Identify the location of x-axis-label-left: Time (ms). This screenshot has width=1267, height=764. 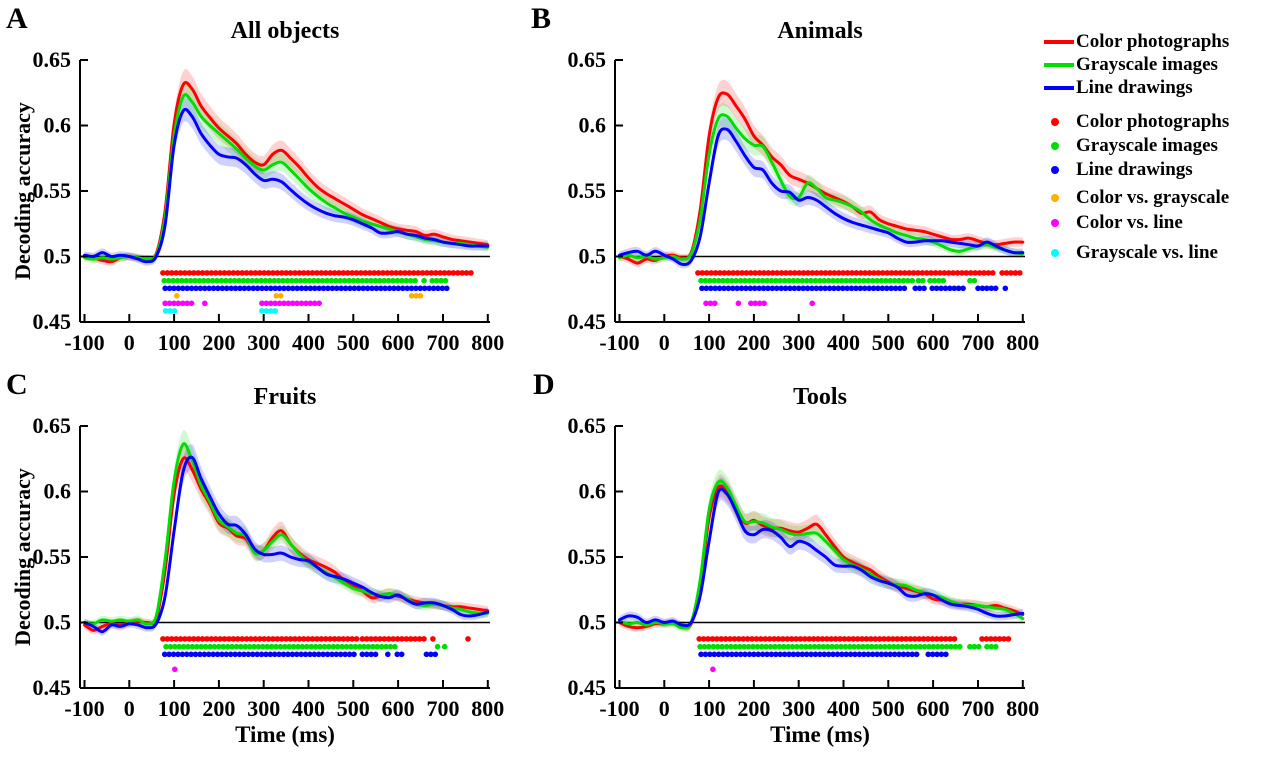
(285, 734).